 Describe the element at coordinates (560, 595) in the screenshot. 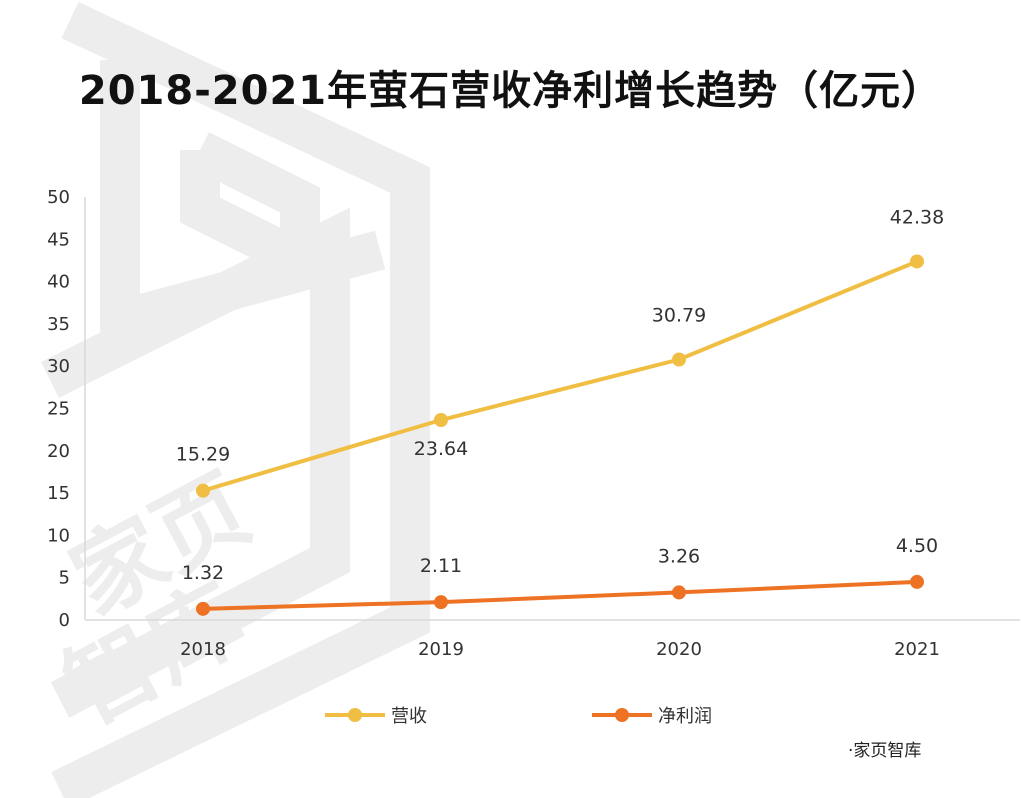

I see `series-line-net-profit` at that location.